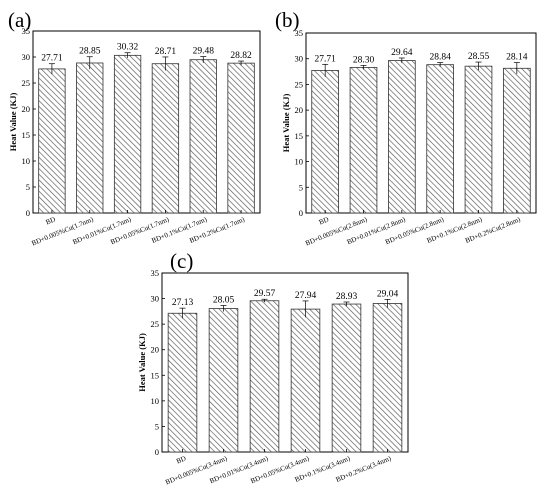  What do you see at coordinates (241, 56) in the screenshot?
I see `data-label: 28.82` at bounding box center [241, 56].